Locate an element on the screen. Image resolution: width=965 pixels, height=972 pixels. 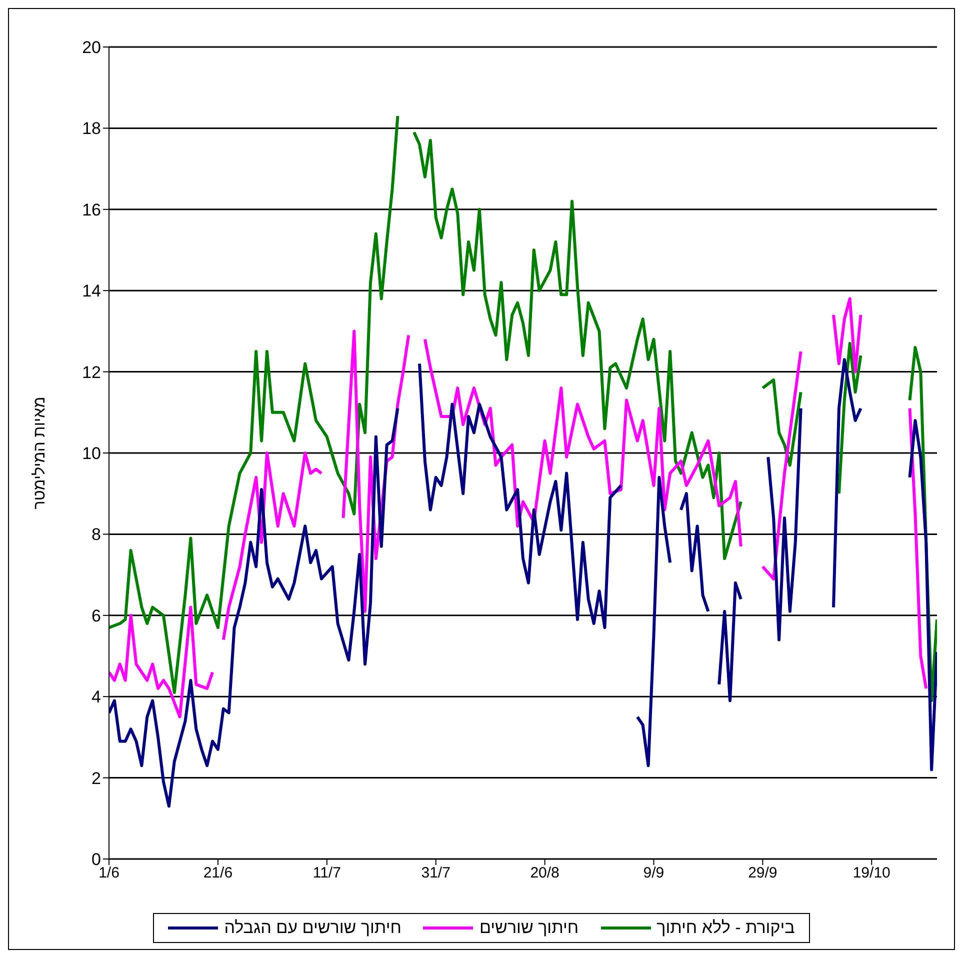
y-axis-title: מאיות המילימטר is located at coordinates (39, 453).